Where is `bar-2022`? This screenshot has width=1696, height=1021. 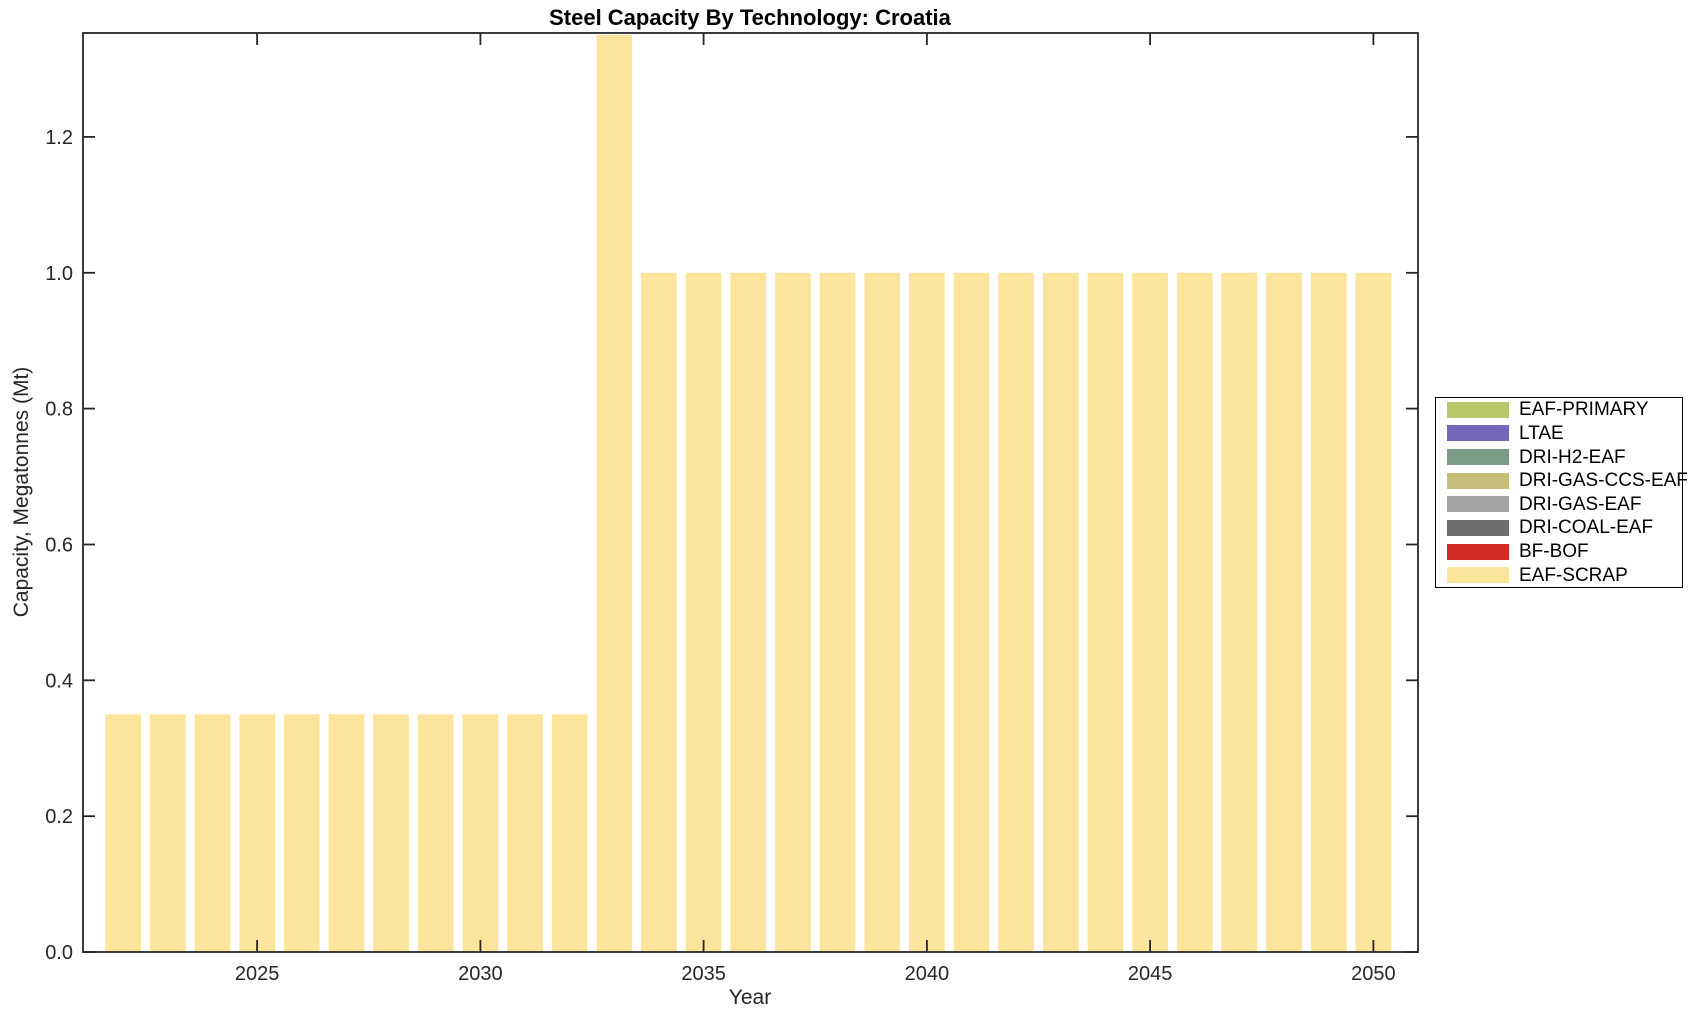
bar-2022 is located at coordinates (123, 833).